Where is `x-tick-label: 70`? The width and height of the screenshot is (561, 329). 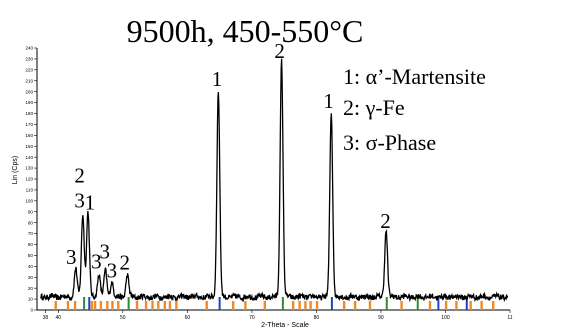
x-tick-label: 70 is located at coordinates (252, 318).